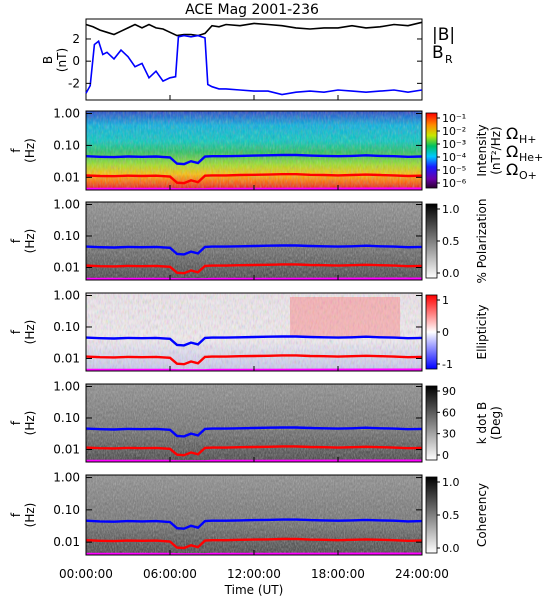 The width and height of the screenshot is (550, 600). I want to click on colorbar-tick-label: 1, so click(445, 300).